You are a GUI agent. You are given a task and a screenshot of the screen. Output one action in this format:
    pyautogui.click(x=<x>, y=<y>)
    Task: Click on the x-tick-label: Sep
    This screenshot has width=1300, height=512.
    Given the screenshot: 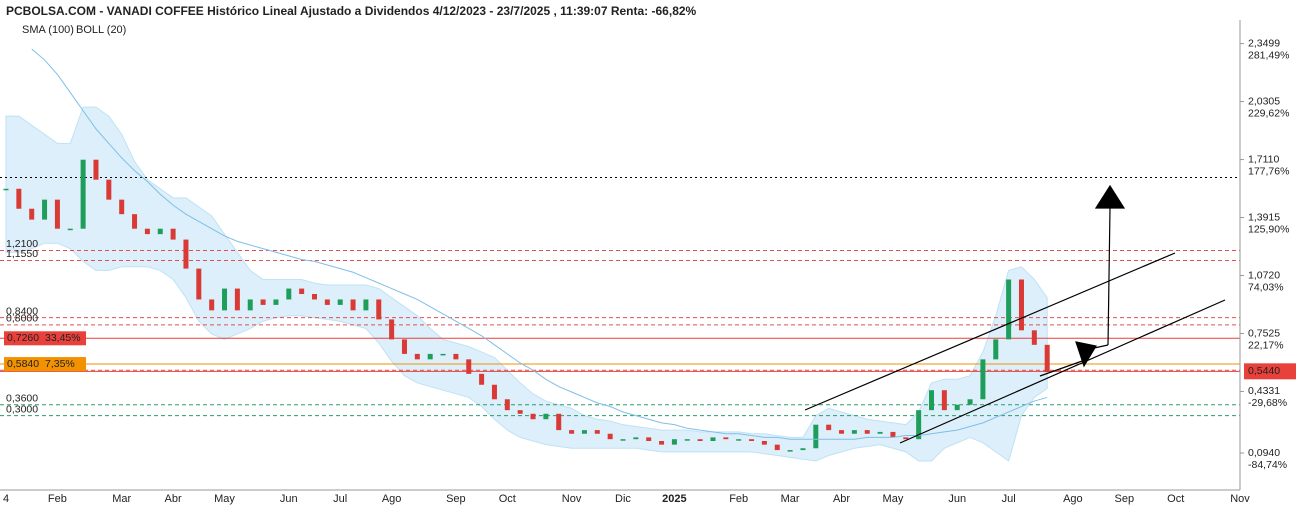 What is the action you would take?
    pyautogui.click(x=1125, y=499)
    